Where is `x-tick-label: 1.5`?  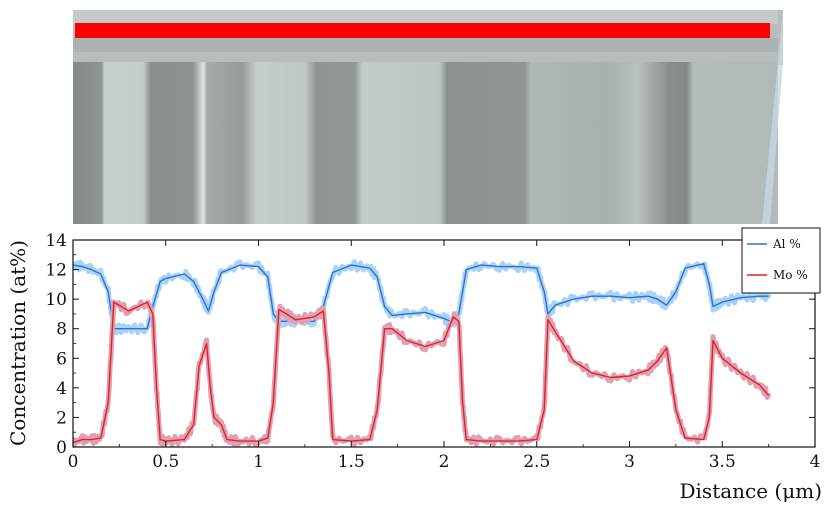 x-tick-label: 1.5 is located at coordinates (351, 462).